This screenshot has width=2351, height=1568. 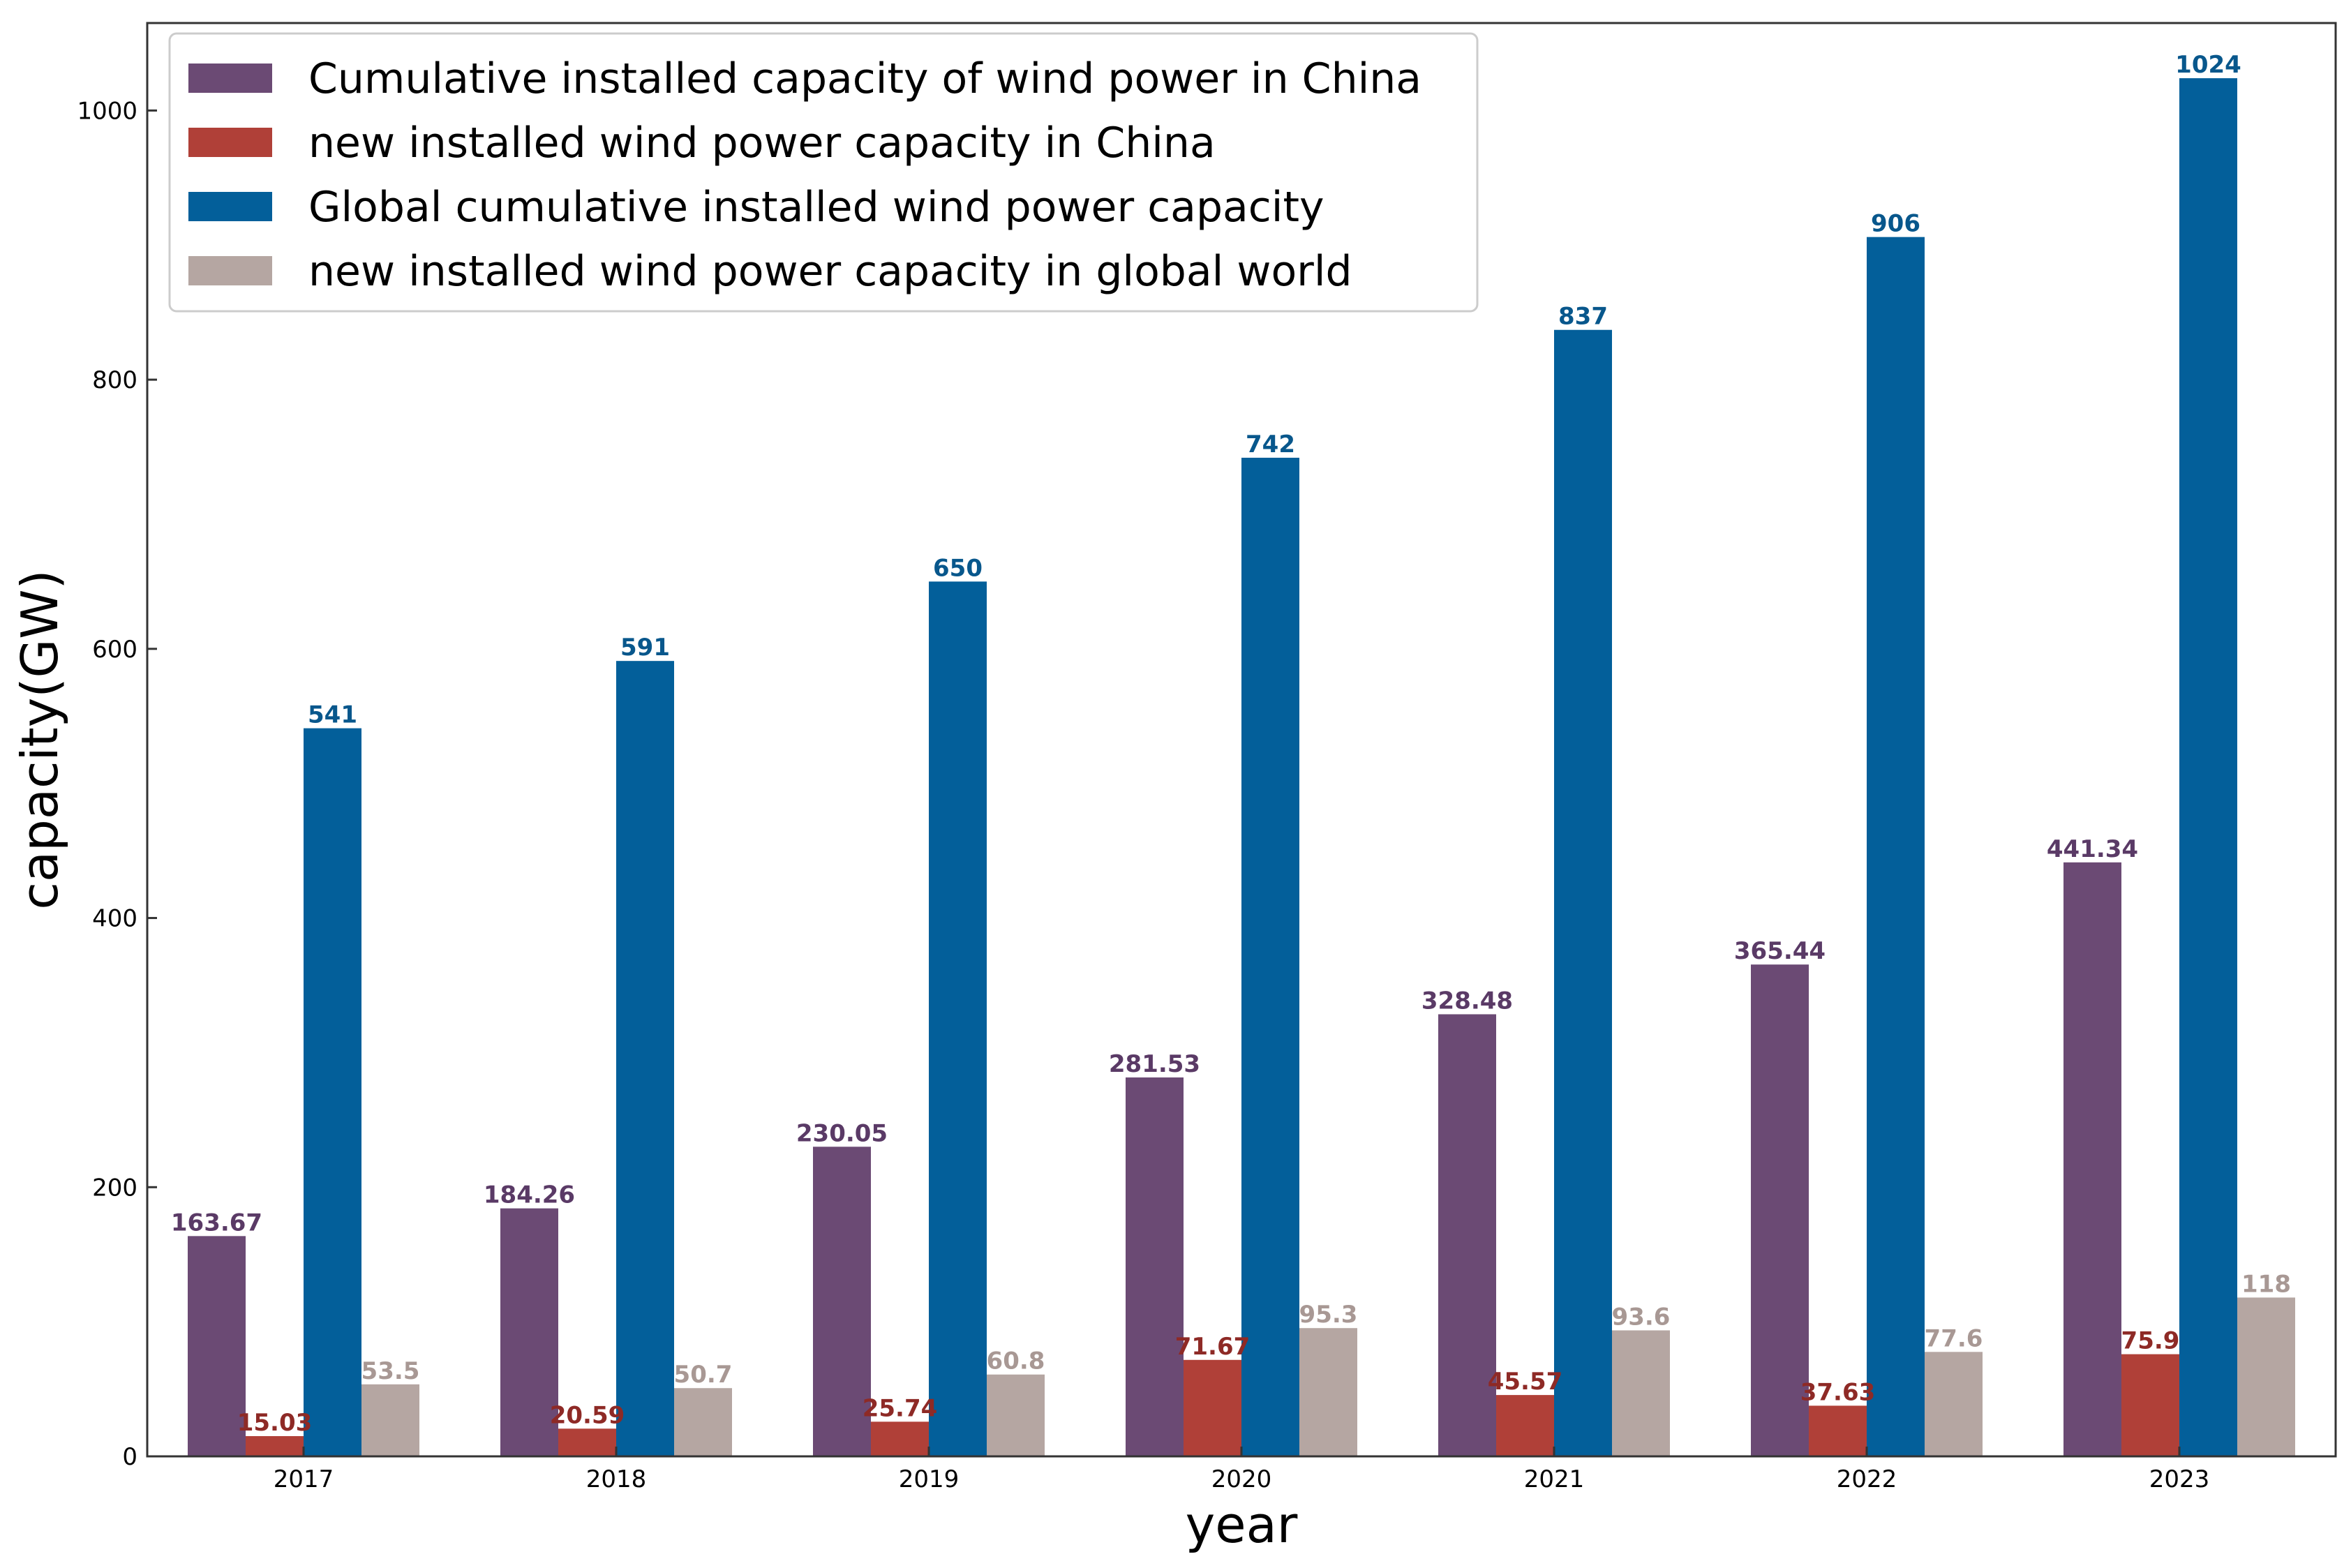 I want to click on x-axis-ticks: 2017 2018 2019 2020 2021 2022 2023, so click(x=1242, y=1470).